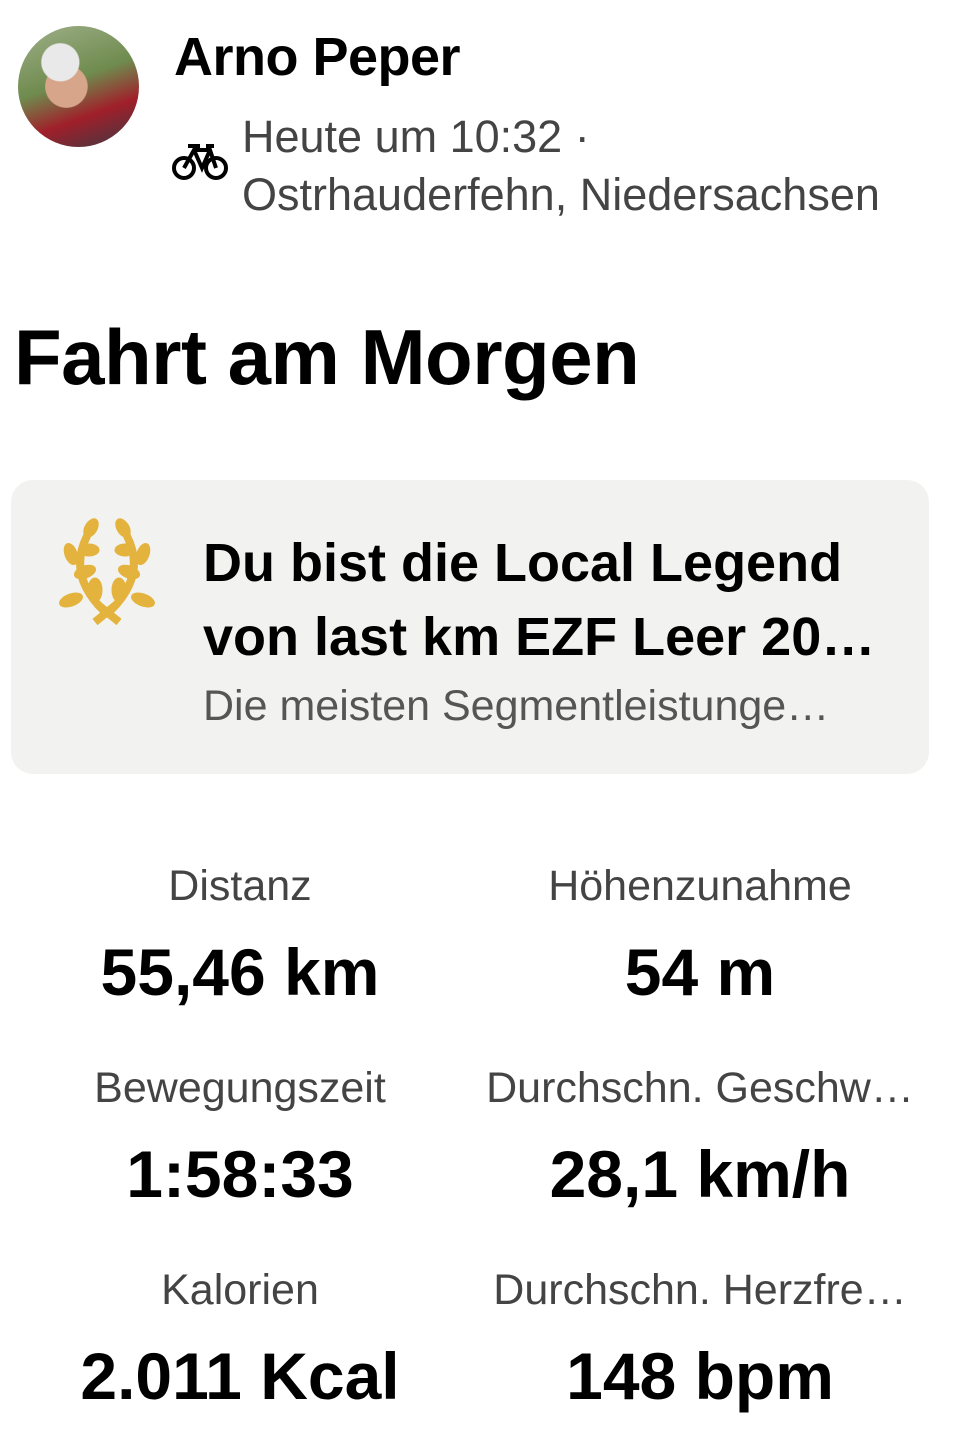 This screenshot has height=1443, width=965. What do you see at coordinates (240, 972) in the screenshot?
I see `stat-value: 55,46 km` at bounding box center [240, 972].